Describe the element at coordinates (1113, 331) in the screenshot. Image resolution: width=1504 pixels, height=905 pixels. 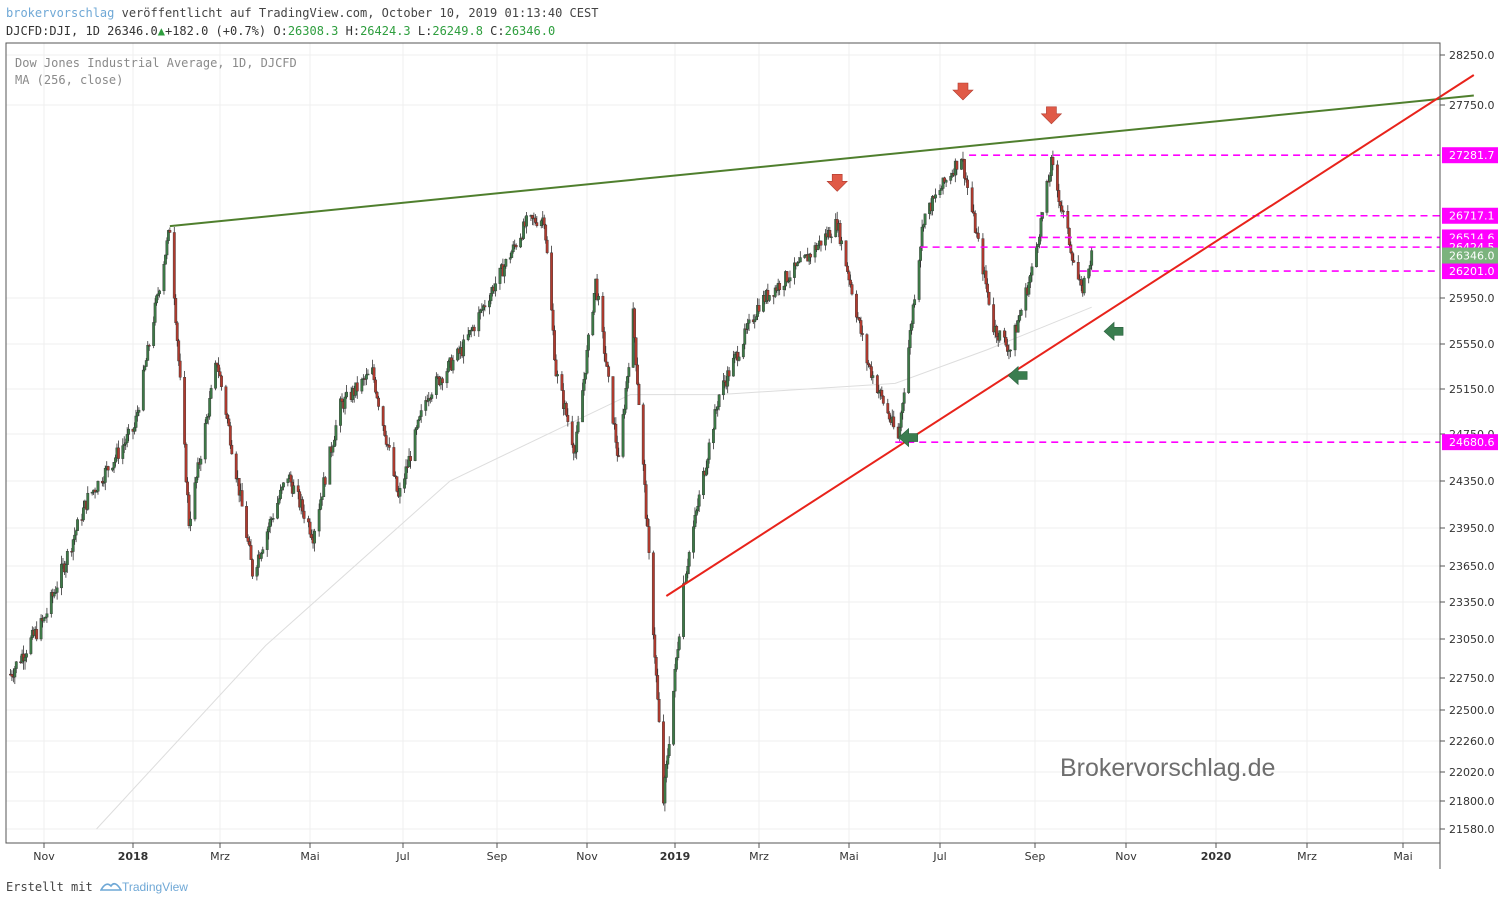
I see `arrow-left-icon` at that location.